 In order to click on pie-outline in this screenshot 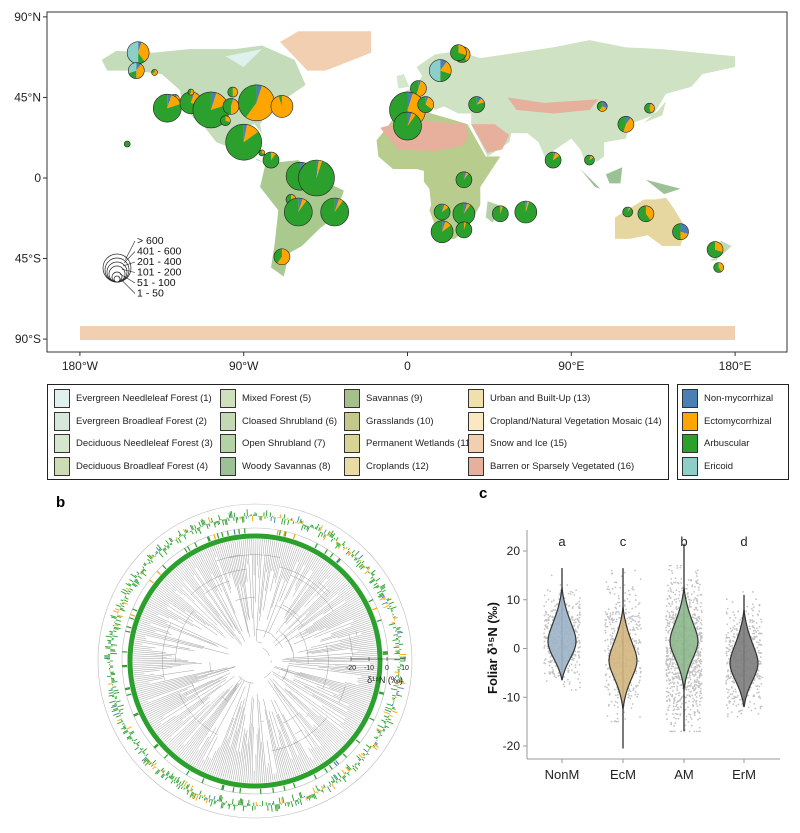, I will do `click(271, 160)`.